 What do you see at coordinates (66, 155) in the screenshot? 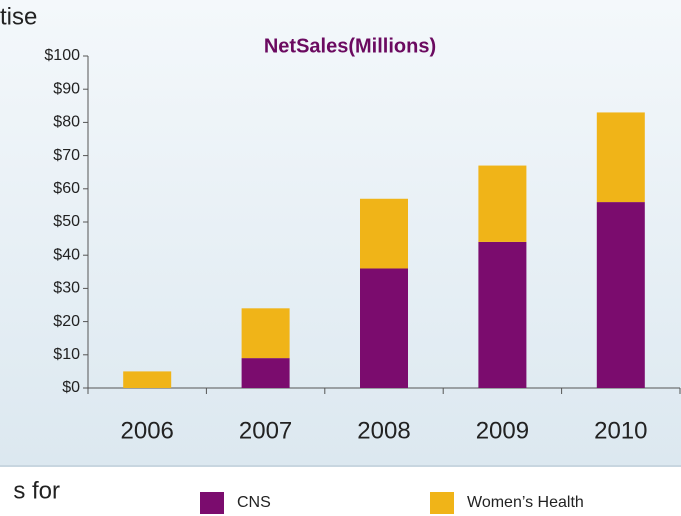
I see `y-tick-label: $70` at bounding box center [66, 155].